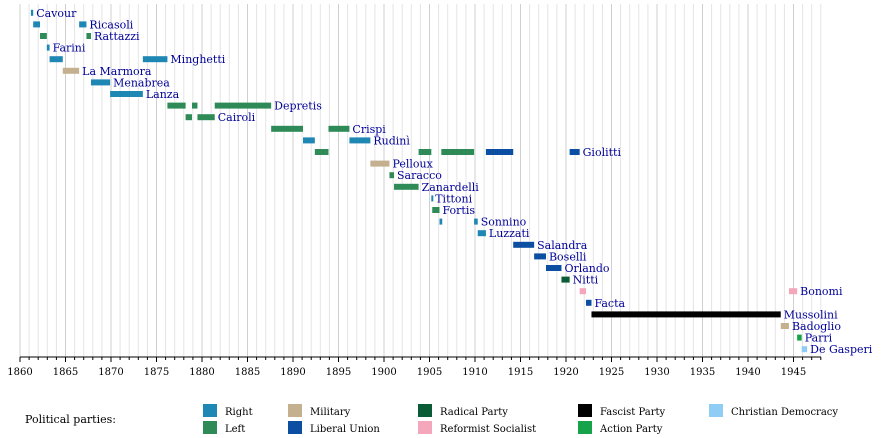 The width and height of the screenshot is (890, 438). I want to click on pm-label: Luzzati, so click(509, 233).